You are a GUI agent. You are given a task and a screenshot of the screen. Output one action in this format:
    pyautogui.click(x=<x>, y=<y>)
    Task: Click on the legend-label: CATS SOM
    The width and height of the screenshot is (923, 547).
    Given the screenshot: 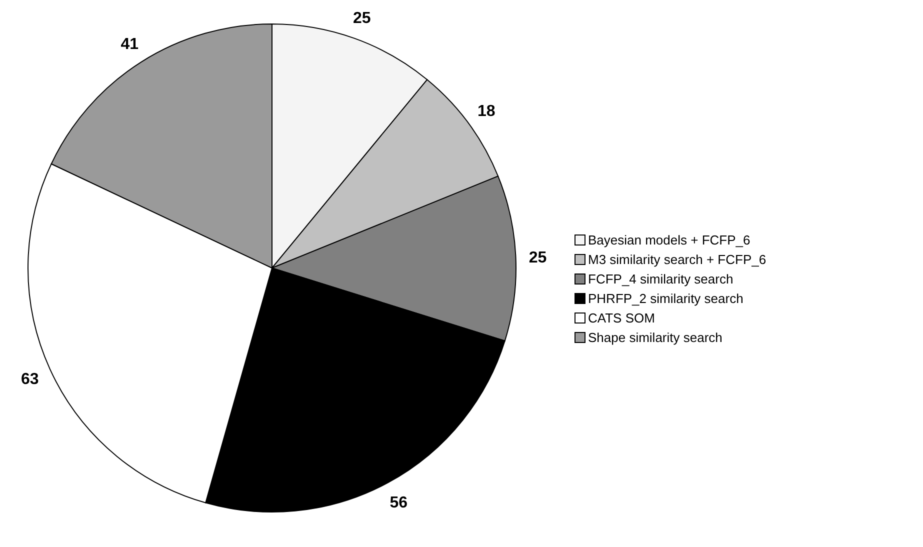 What is the action you would take?
    pyautogui.click(x=621, y=318)
    